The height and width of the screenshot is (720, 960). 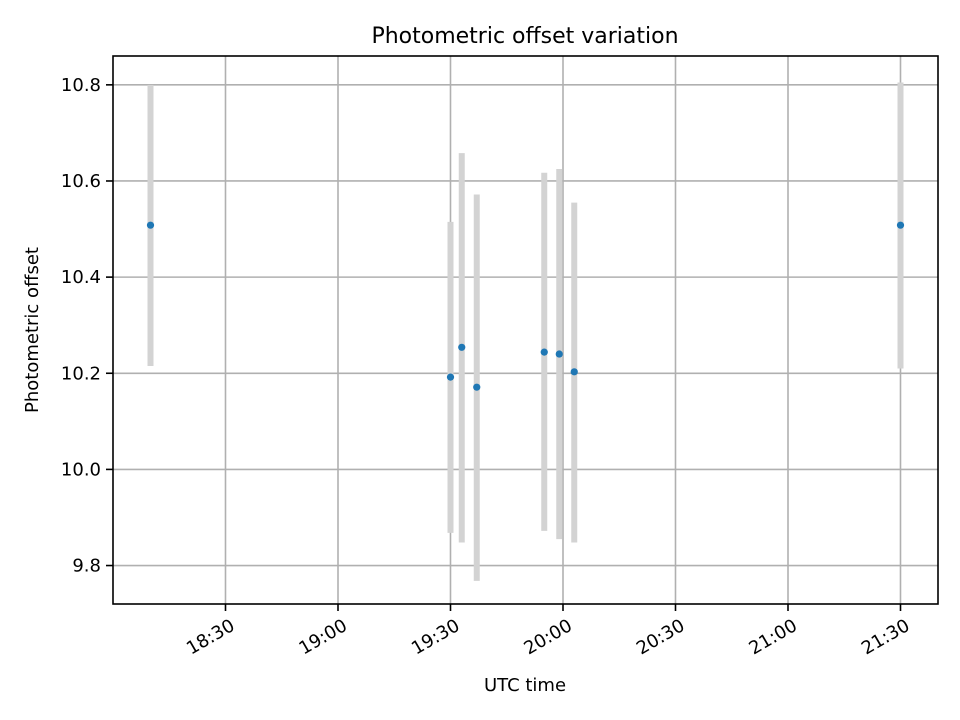 I want to click on y-tick-label: 10.6, so click(x=81, y=181).